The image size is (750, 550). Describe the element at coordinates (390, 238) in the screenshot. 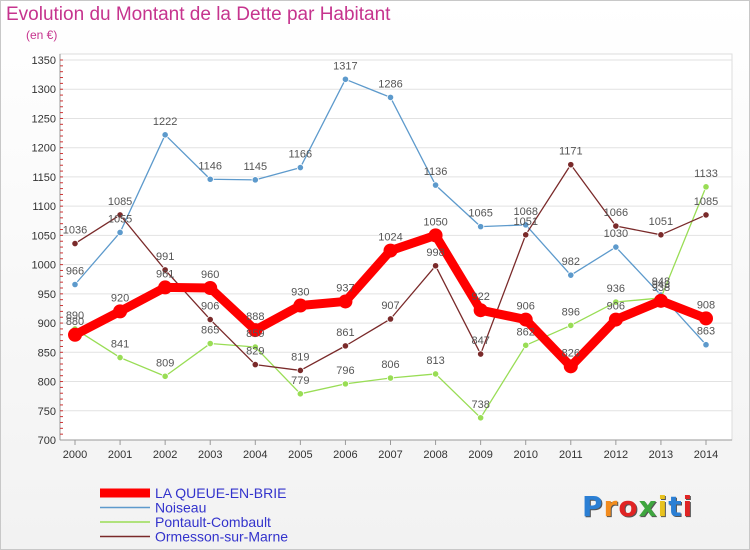

I see `data-label: 1024` at that location.